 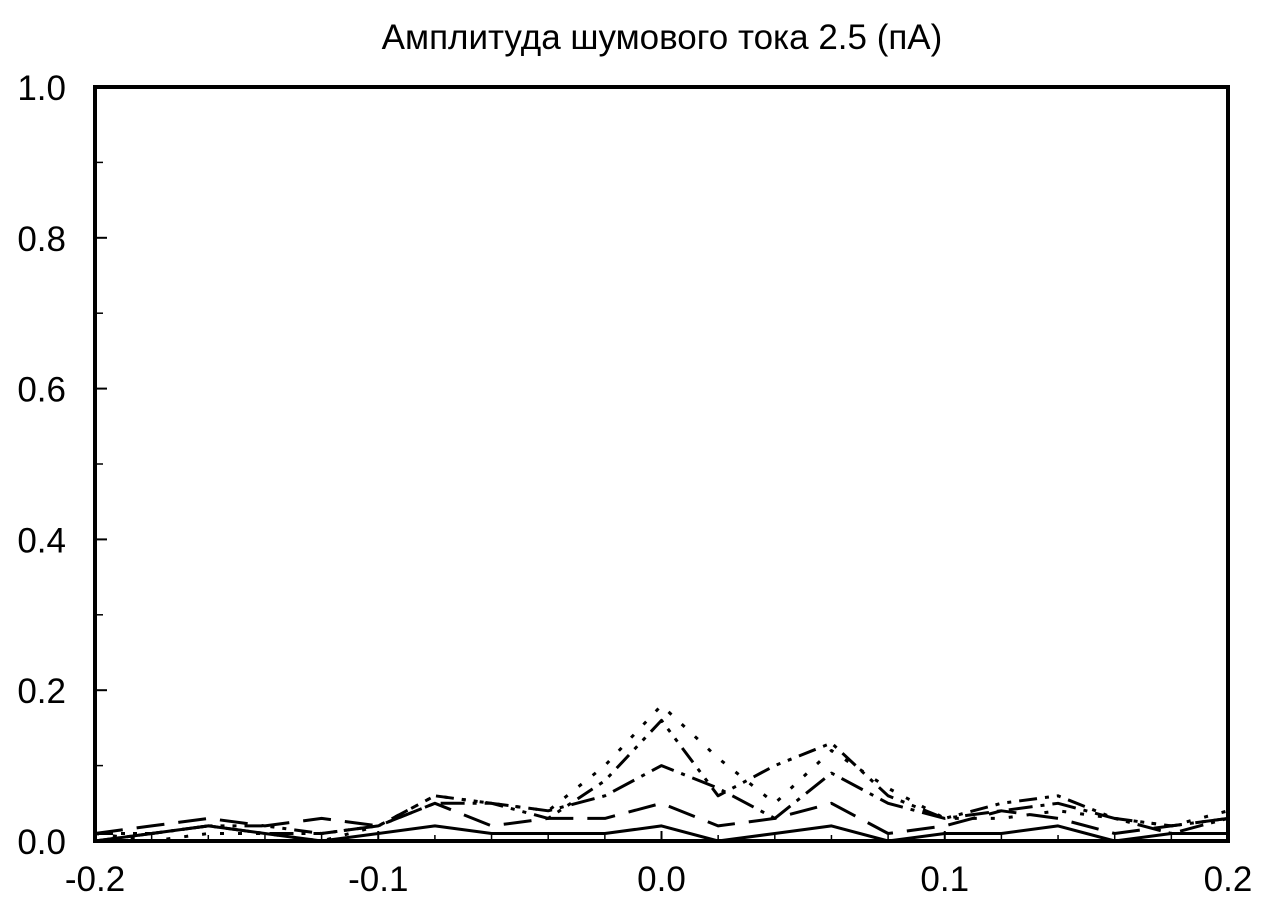 What do you see at coordinates (1228, 879) in the screenshot?
I see `x-tick-label: 0.2` at bounding box center [1228, 879].